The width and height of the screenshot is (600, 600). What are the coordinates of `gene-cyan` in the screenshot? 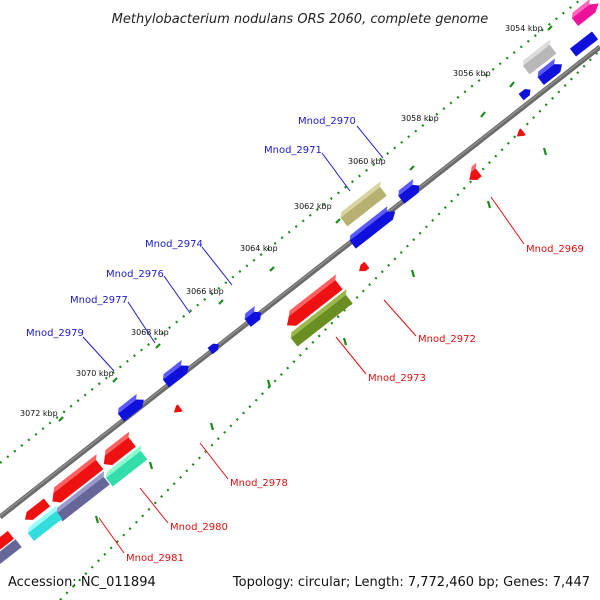 It's located at (45, 523).